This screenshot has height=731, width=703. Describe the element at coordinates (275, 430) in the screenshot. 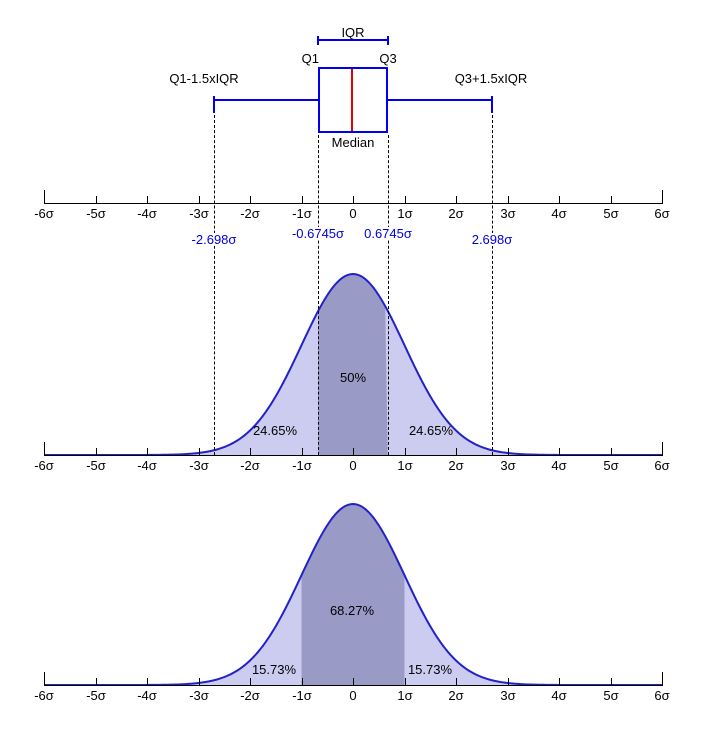

I see `left-fence-area-pct-label: 24.65%` at that location.